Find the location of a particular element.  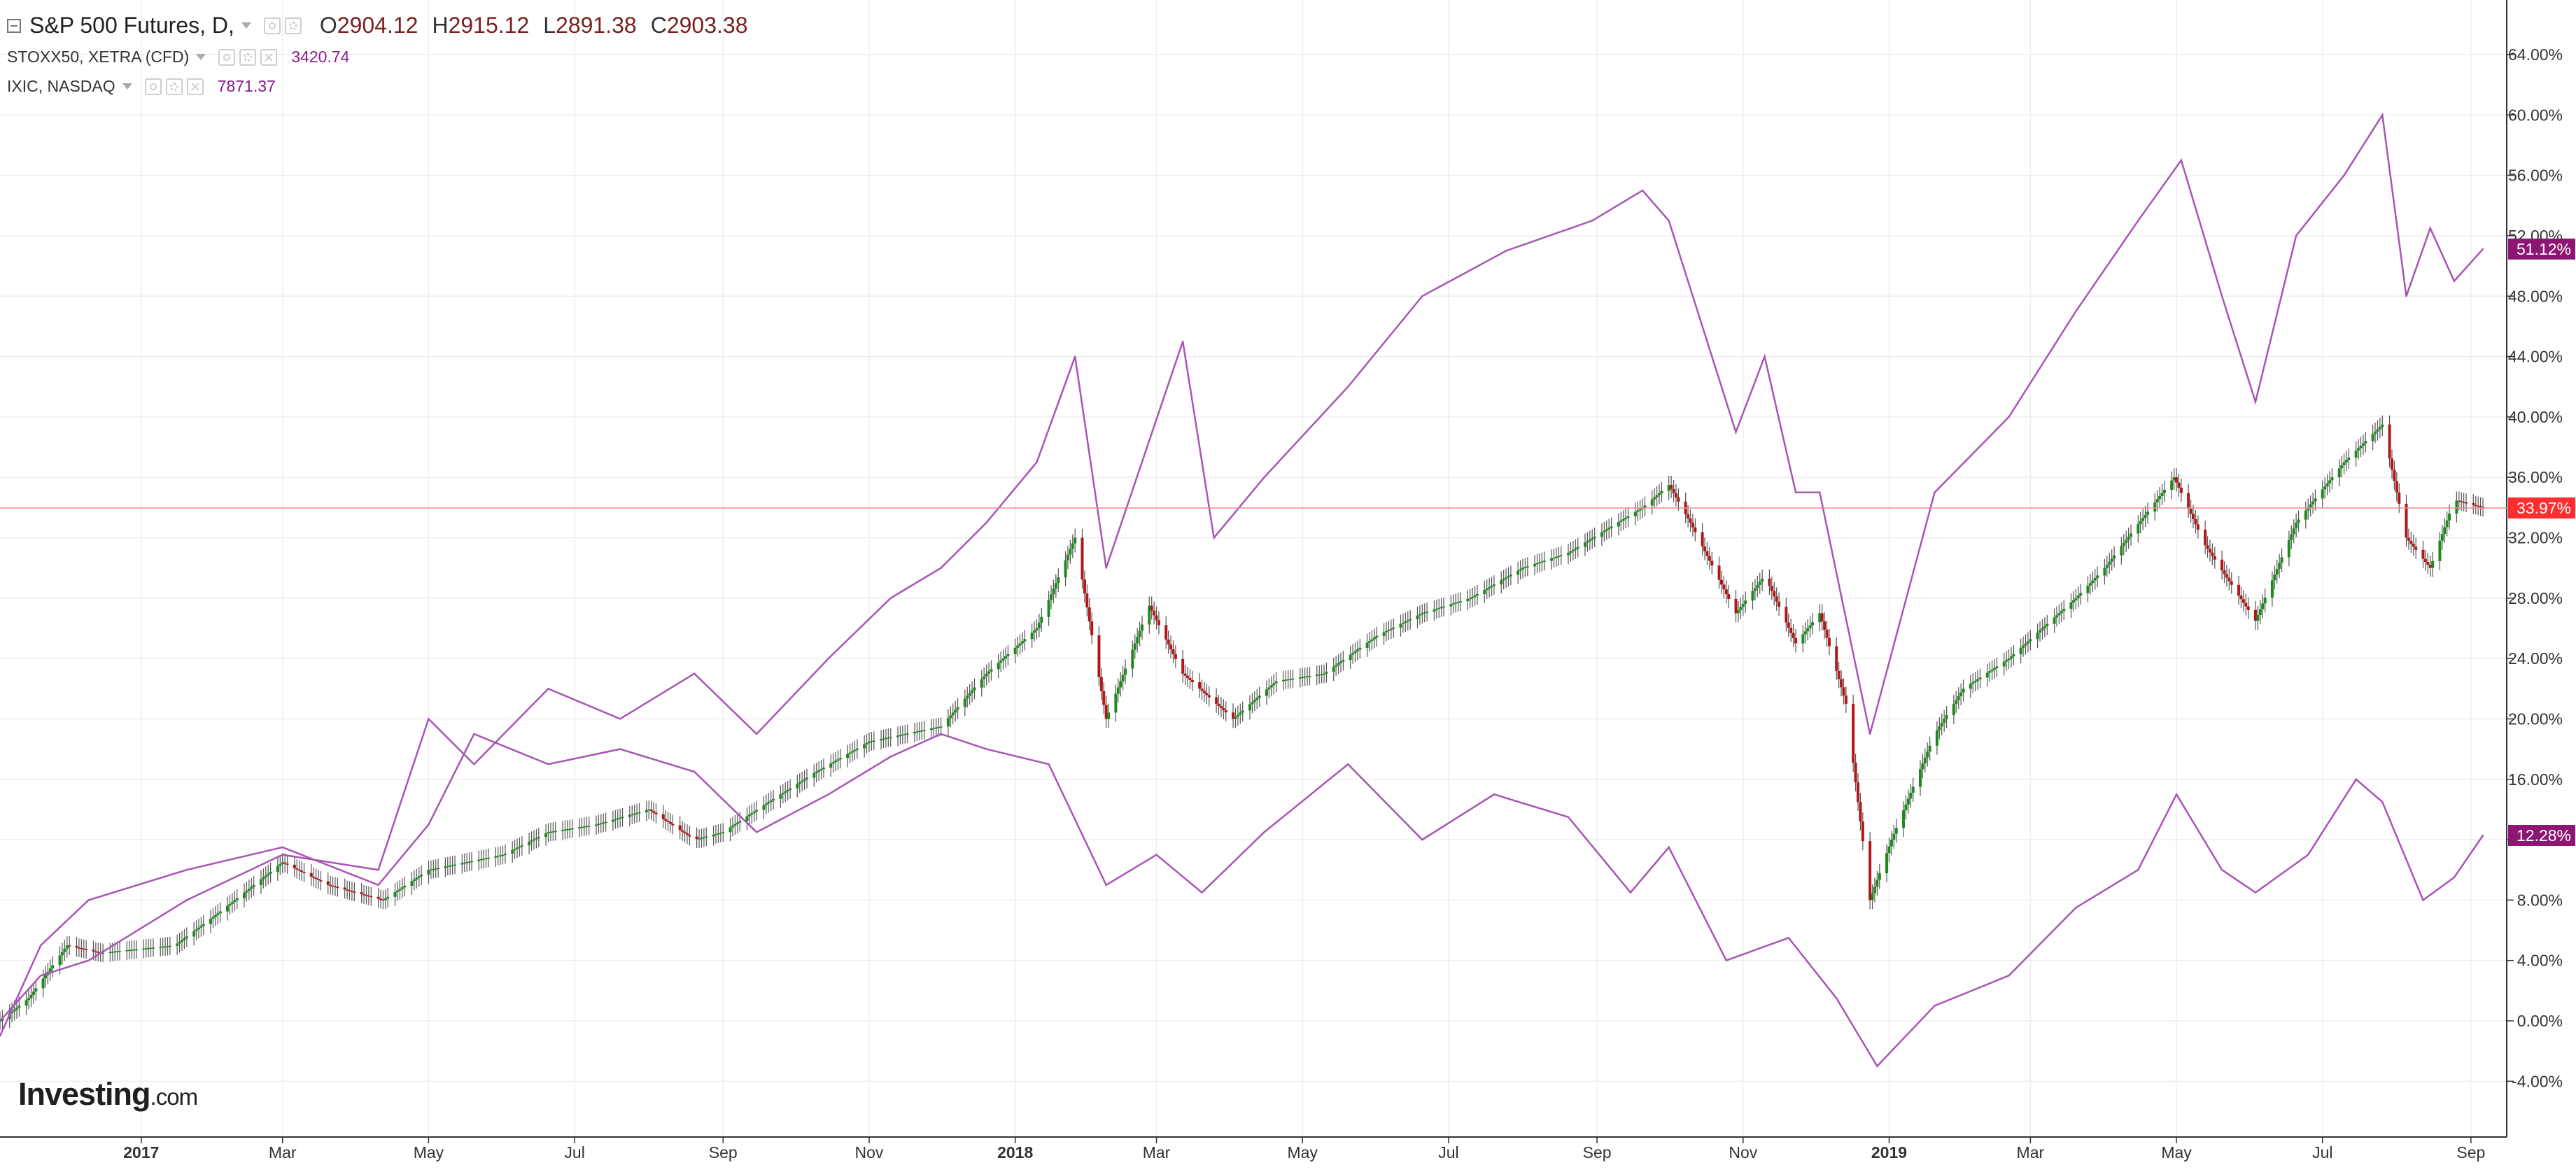

collapse-icon is located at coordinates (14, 25).